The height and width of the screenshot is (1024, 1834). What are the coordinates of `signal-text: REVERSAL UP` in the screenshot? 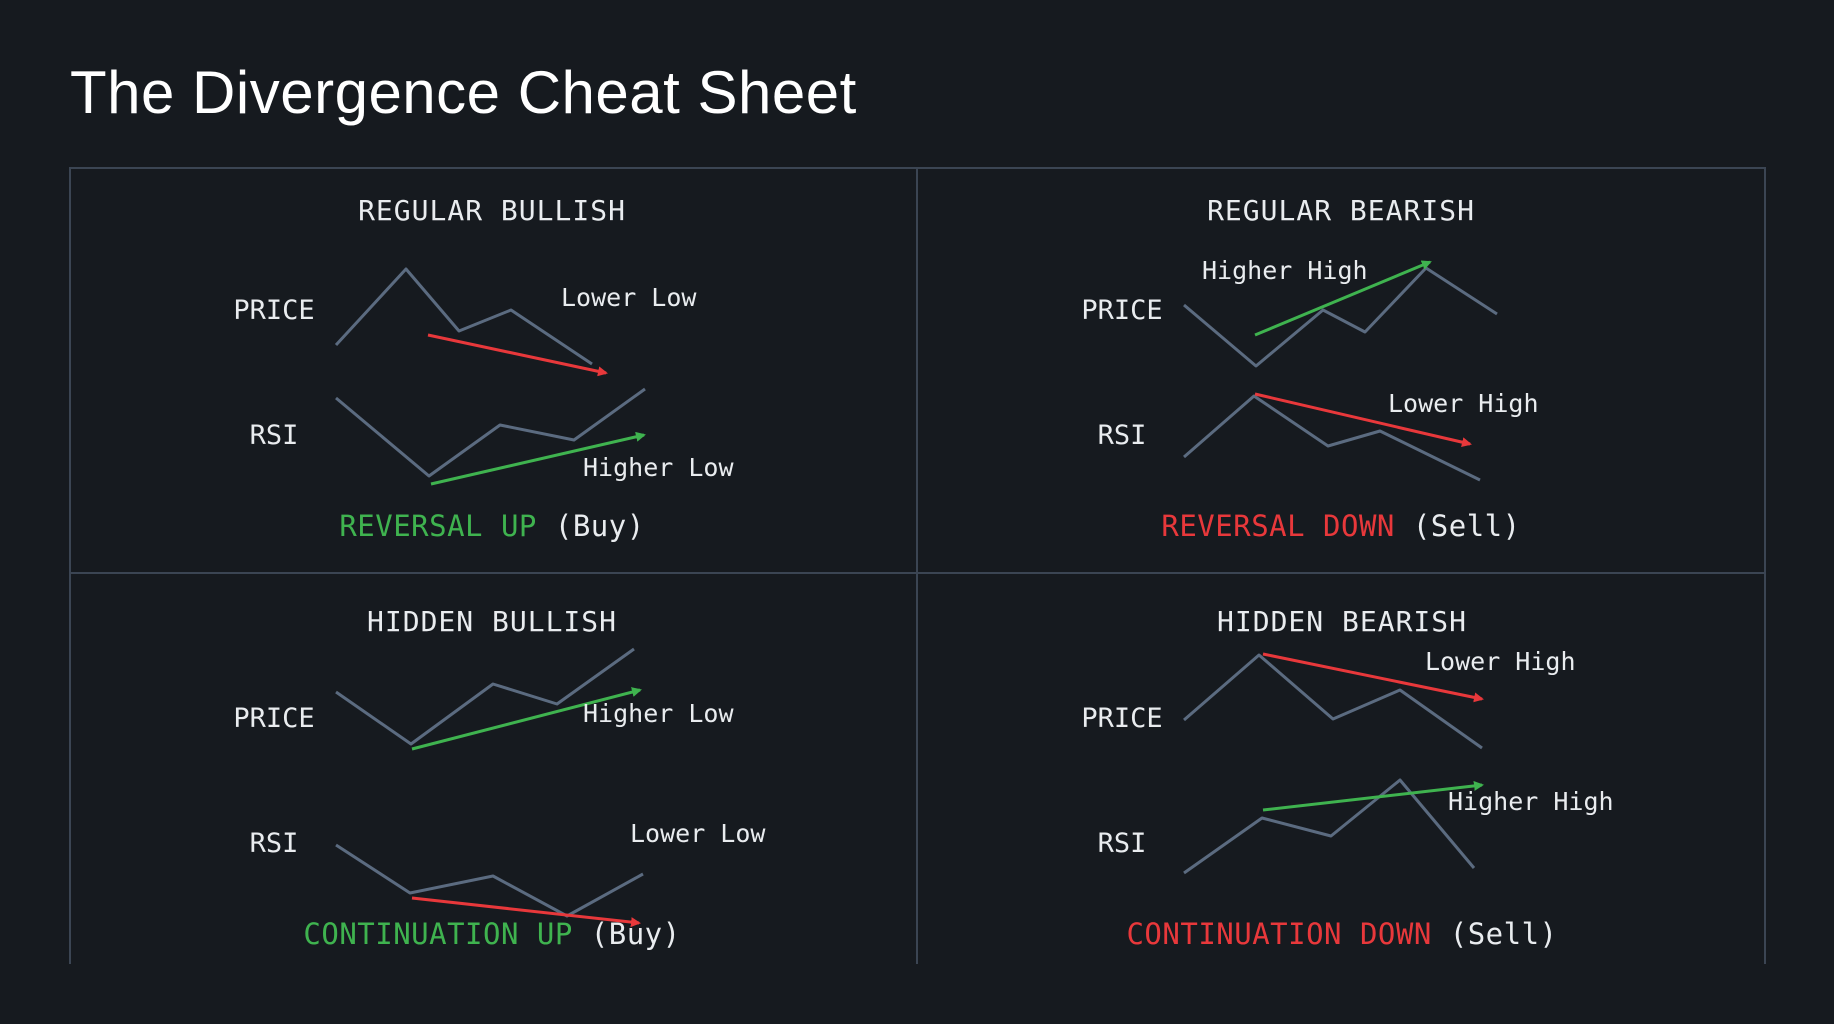 It's located at (438, 526).